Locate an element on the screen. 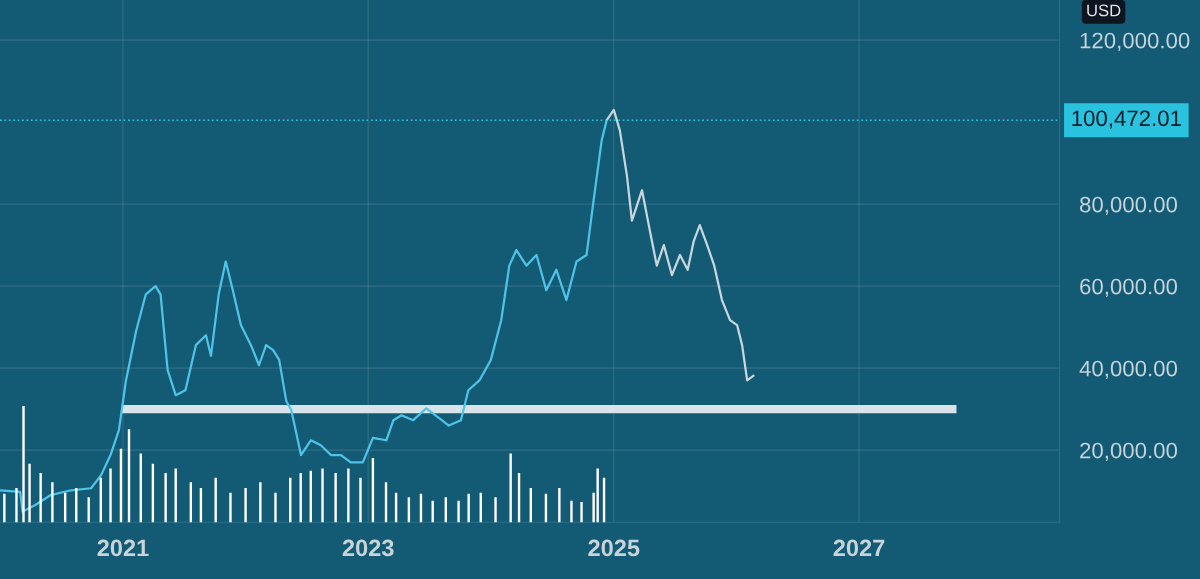  text: USD is located at coordinates (1104, 10).